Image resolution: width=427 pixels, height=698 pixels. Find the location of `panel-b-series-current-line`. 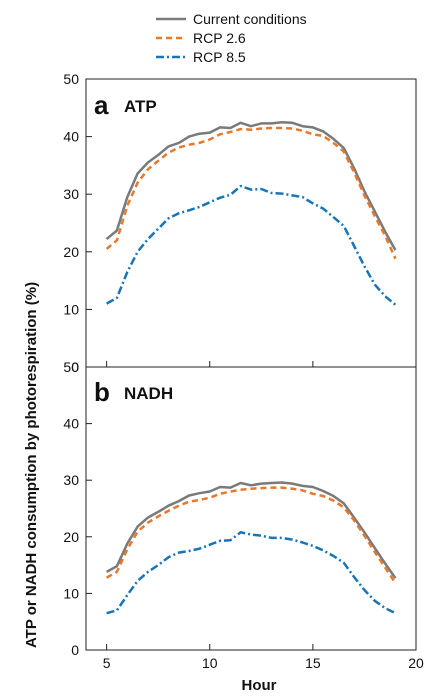

panel-b-series-current-line is located at coordinates (251, 530).